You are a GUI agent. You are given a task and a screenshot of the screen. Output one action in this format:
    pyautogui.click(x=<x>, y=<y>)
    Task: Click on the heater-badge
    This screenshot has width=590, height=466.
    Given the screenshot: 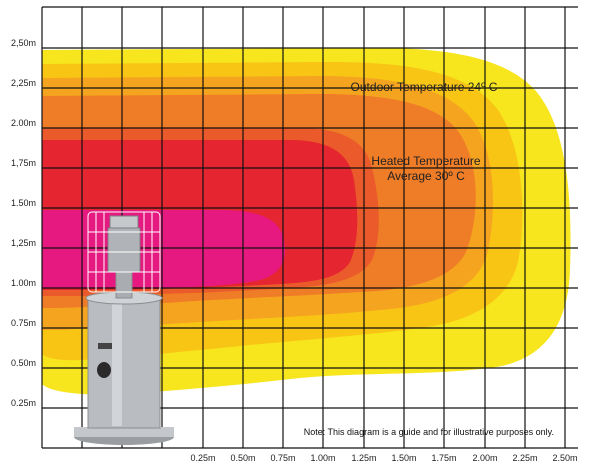 What is the action you would take?
    pyautogui.click(x=105, y=346)
    